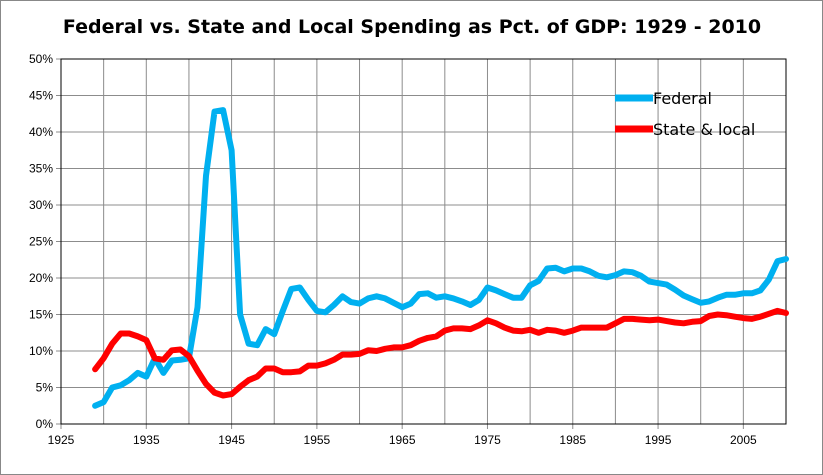 The width and height of the screenshot is (823, 475). What do you see at coordinates (41, 59) in the screenshot?
I see `y-tick-label: 50%` at bounding box center [41, 59].